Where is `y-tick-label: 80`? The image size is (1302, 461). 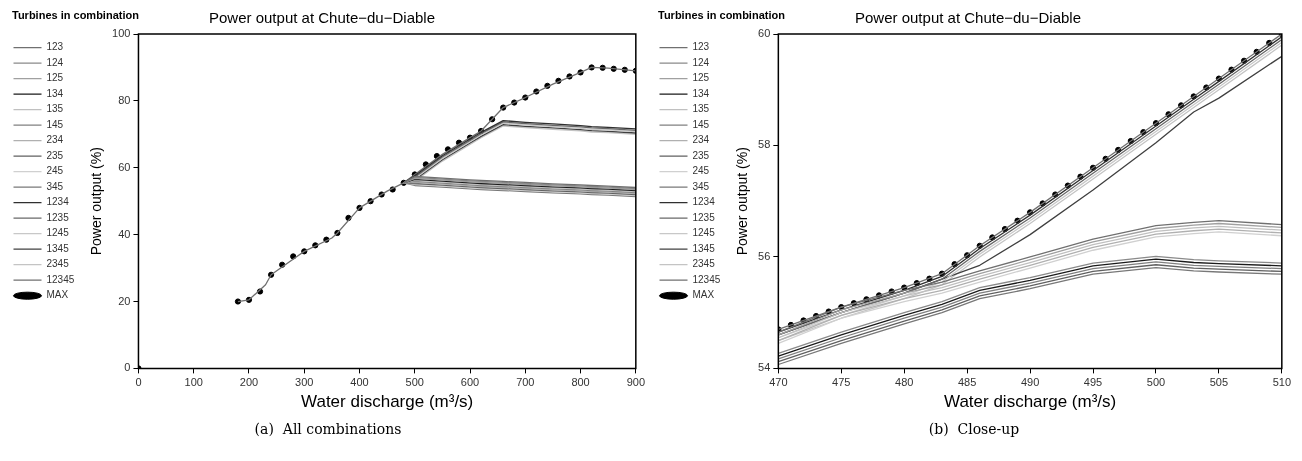 y-tick-label: 80 is located at coordinates (124, 99).